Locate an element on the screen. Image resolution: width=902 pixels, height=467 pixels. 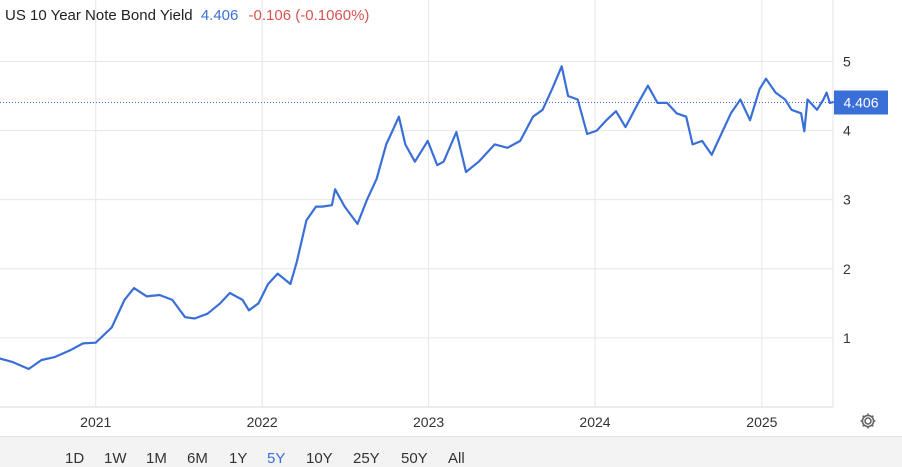
gear-icon-svg is located at coordinates (868, 421).